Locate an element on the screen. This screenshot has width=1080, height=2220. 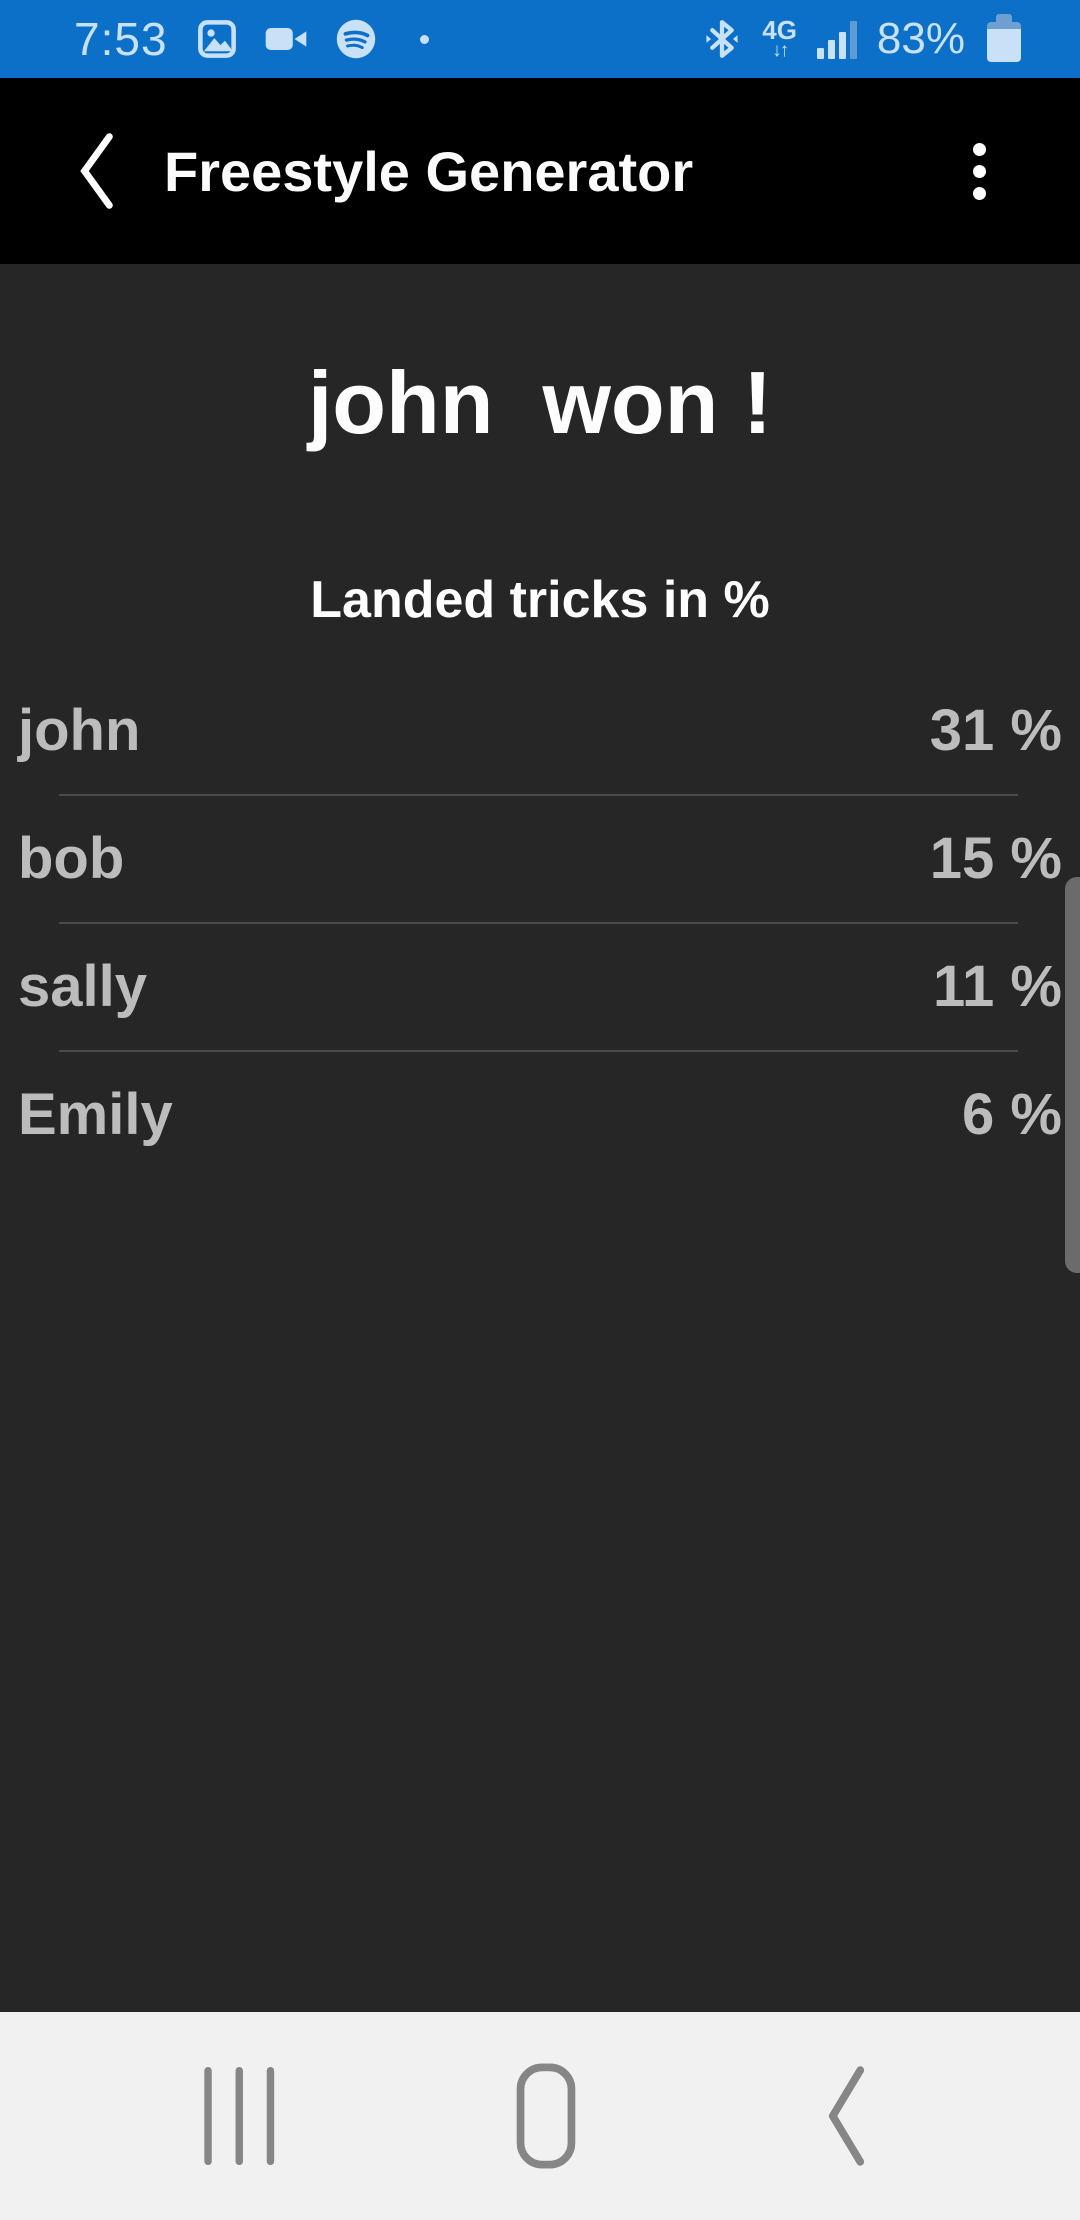
back-nav-button is located at coordinates (845, 2116).